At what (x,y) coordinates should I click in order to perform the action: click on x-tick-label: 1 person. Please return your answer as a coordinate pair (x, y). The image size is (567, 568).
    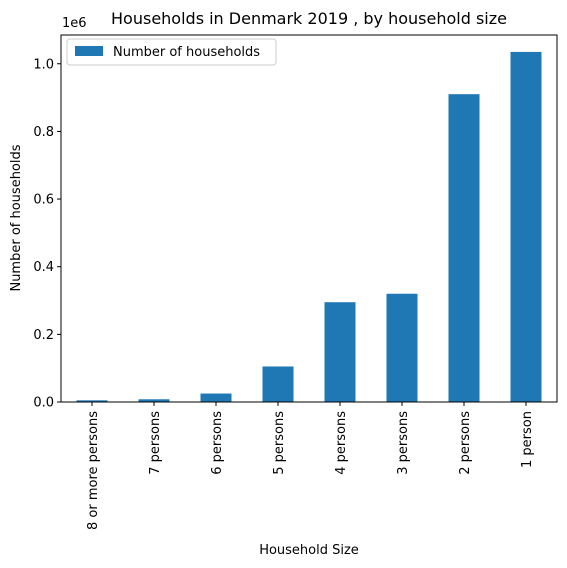
    Looking at the image, I should click on (527, 439).